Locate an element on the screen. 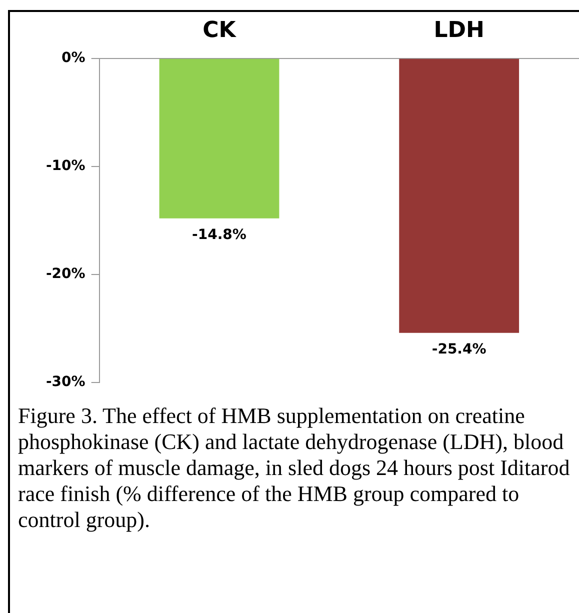 The height and width of the screenshot is (613, 579). y-tick-label: -10% is located at coordinates (66, 166).